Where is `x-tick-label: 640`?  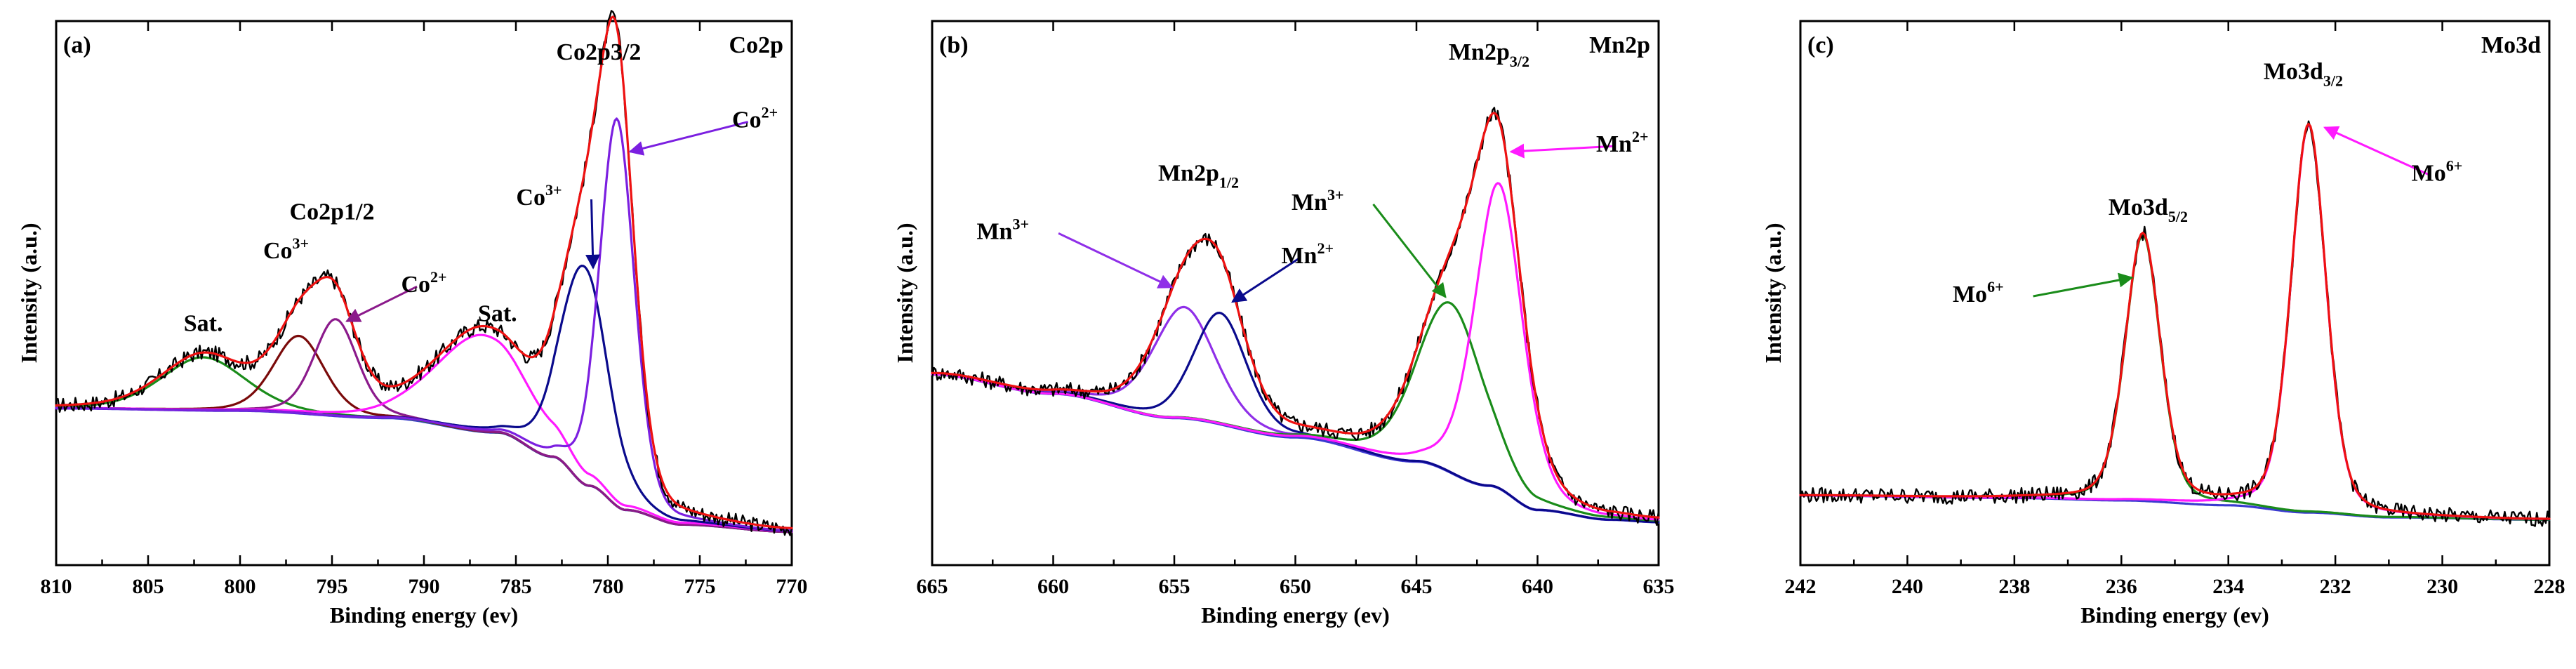
x-tick-label: 640 is located at coordinates (1538, 586).